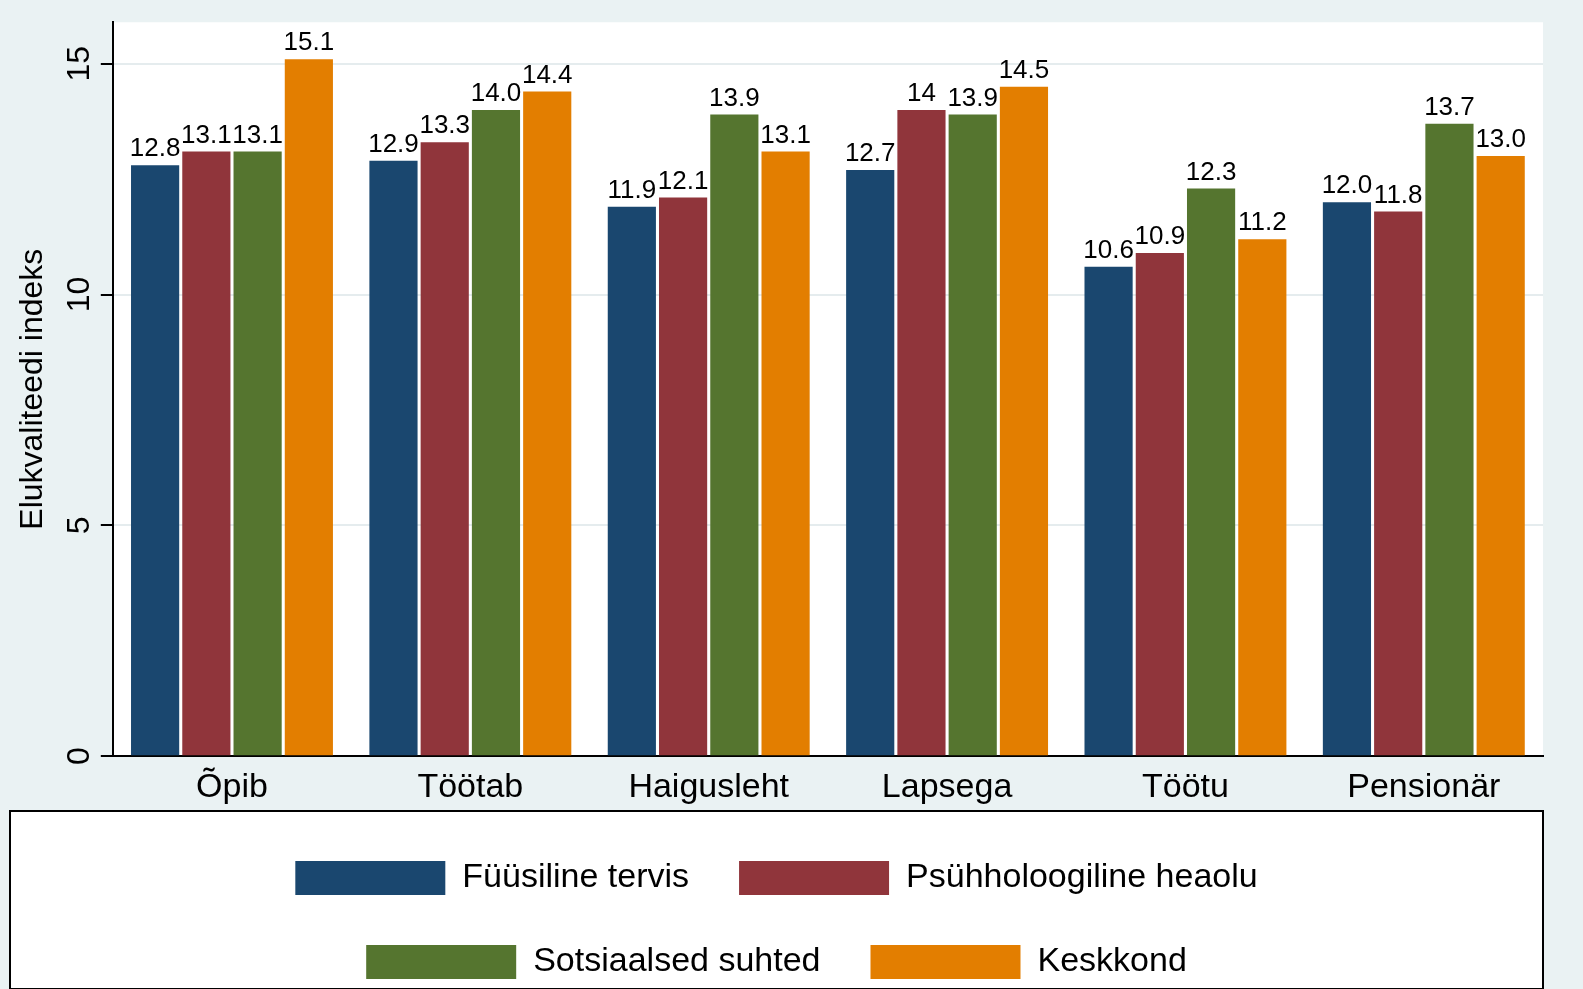  What do you see at coordinates (155, 147) in the screenshot?
I see `data-label: 12.8` at bounding box center [155, 147].